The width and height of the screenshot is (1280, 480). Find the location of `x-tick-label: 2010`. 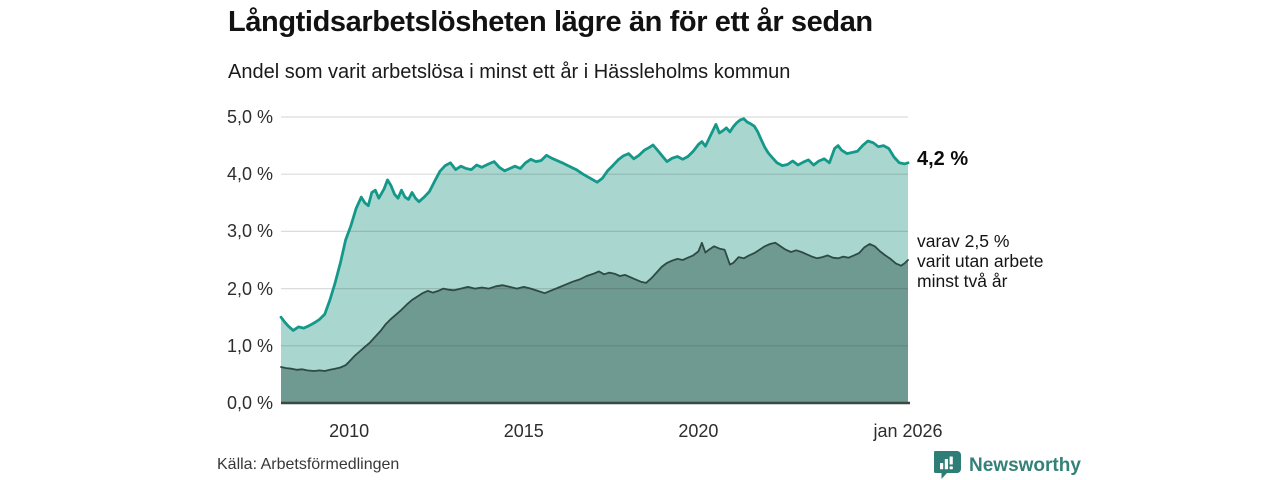

x-tick-label: 2010 is located at coordinates (349, 431).